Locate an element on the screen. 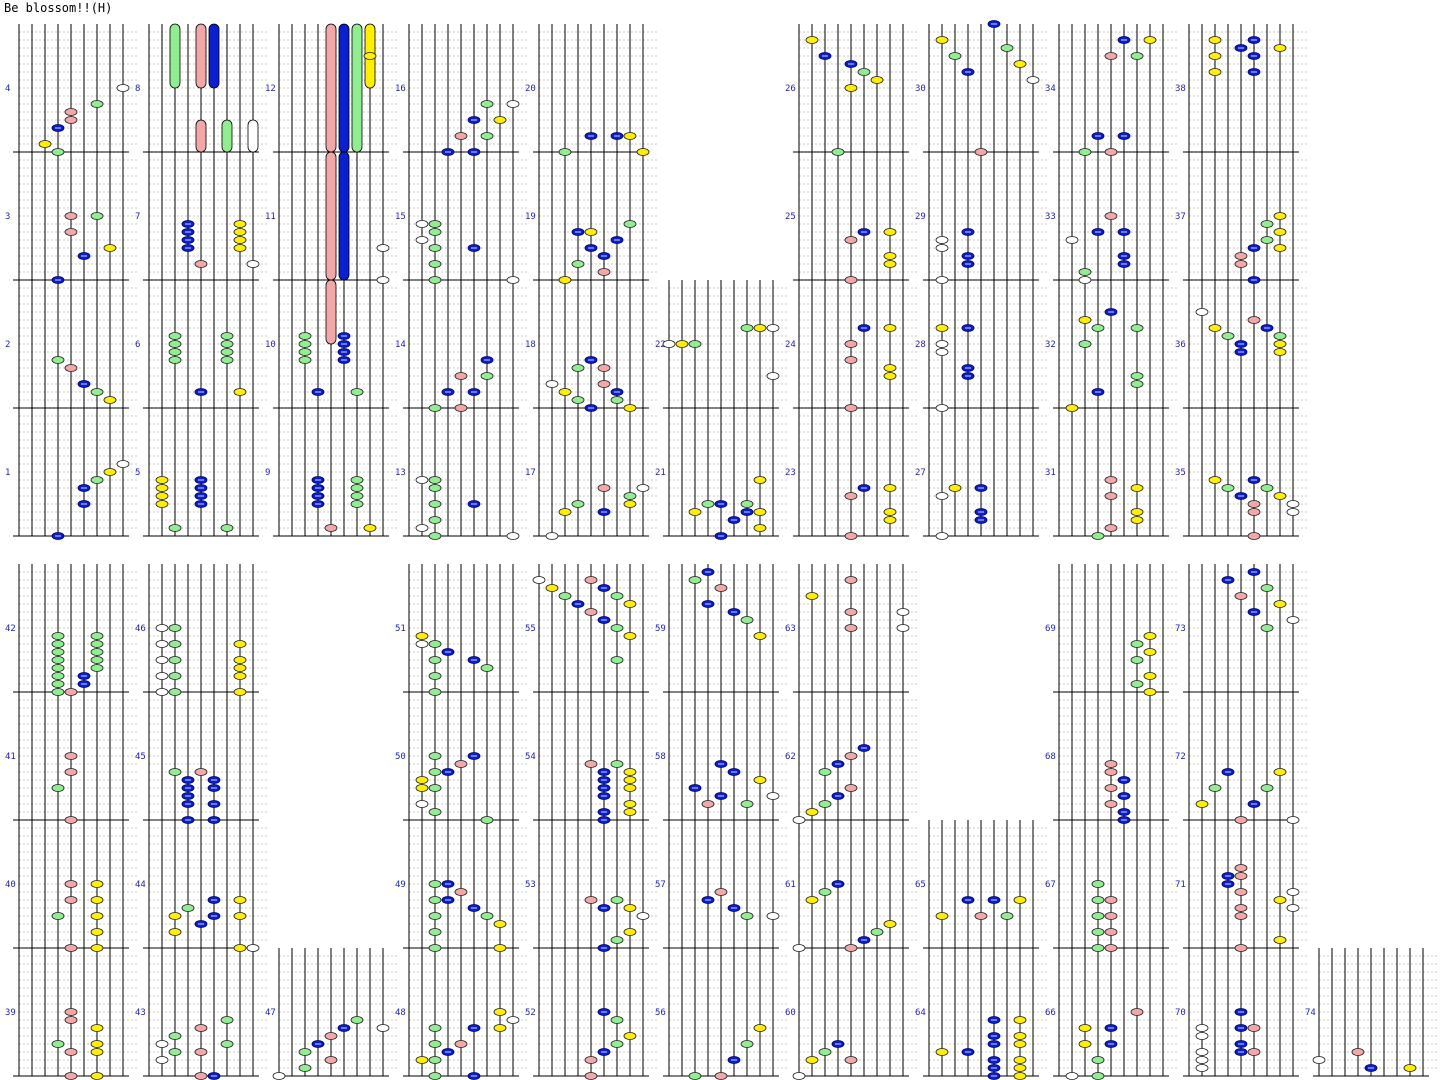  measure-number: 60 is located at coordinates (790, 1013).